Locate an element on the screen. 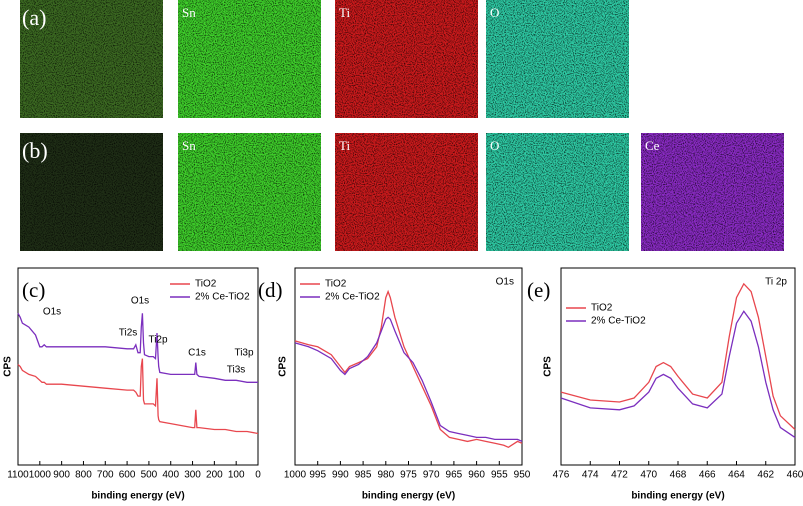  x-tick-label: 400 is located at coordinates (170, 475).